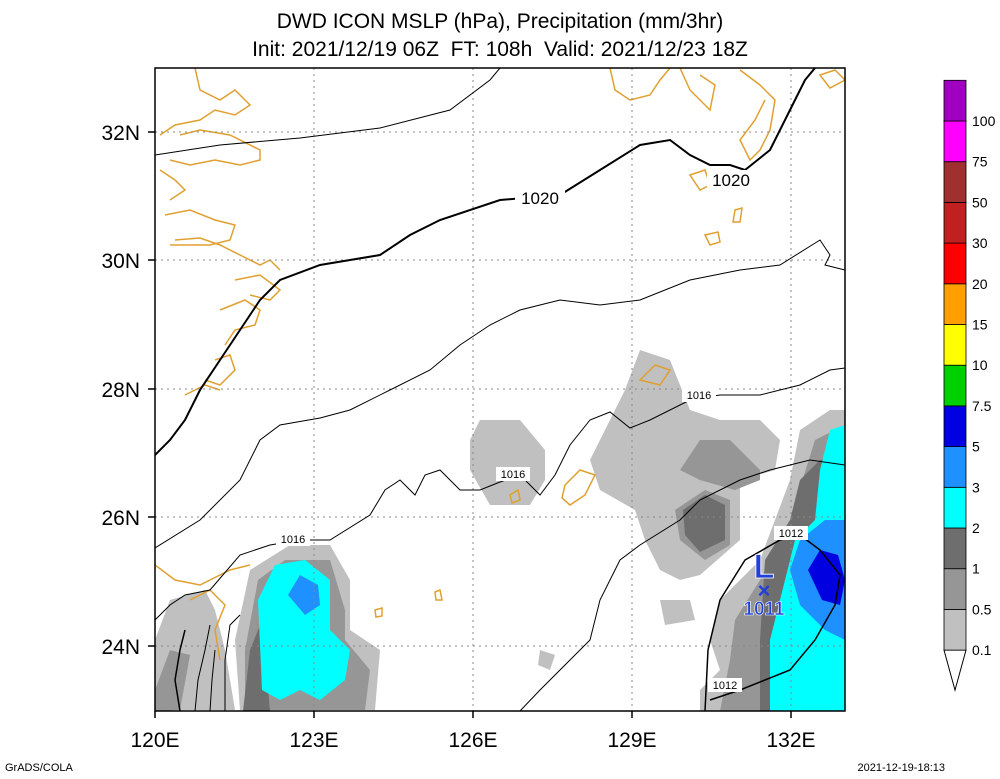  Describe the element at coordinates (120, 647) in the screenshot. I see `lat-label-24n: 24N` at that location.